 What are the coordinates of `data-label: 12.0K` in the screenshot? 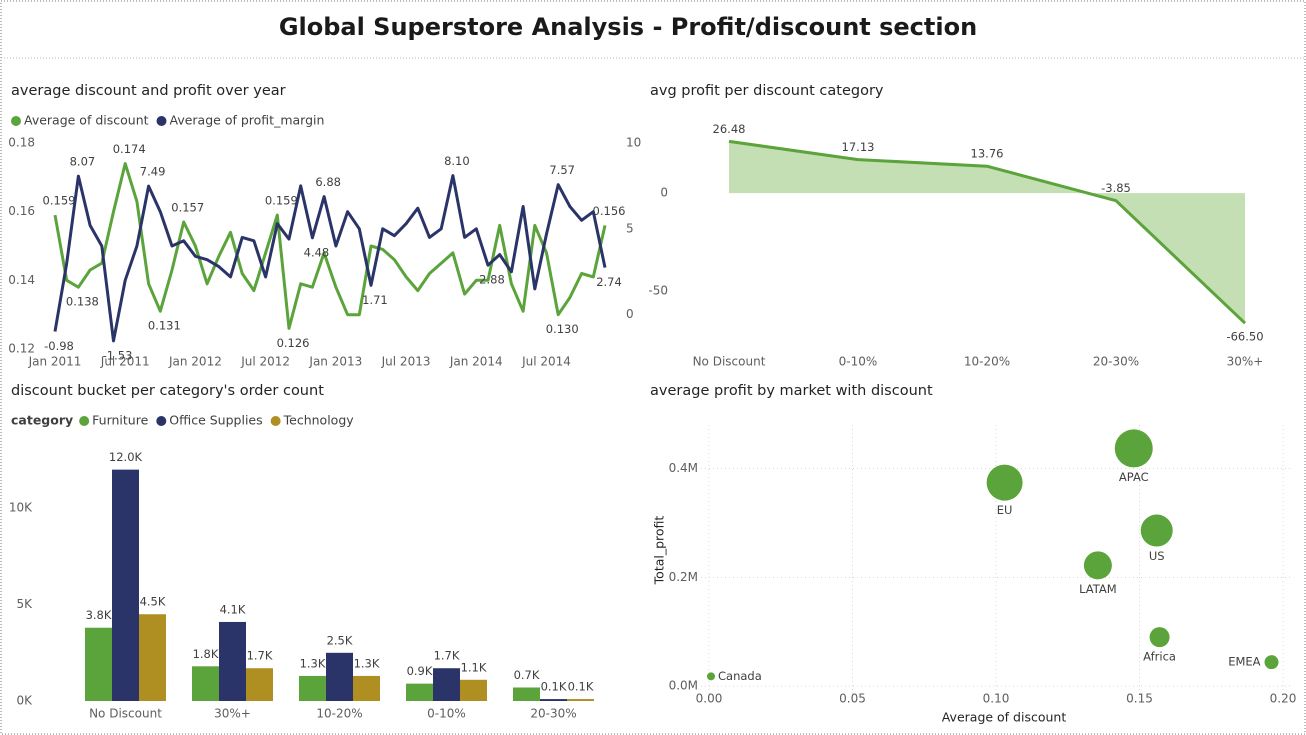 It's located at (126, 457).